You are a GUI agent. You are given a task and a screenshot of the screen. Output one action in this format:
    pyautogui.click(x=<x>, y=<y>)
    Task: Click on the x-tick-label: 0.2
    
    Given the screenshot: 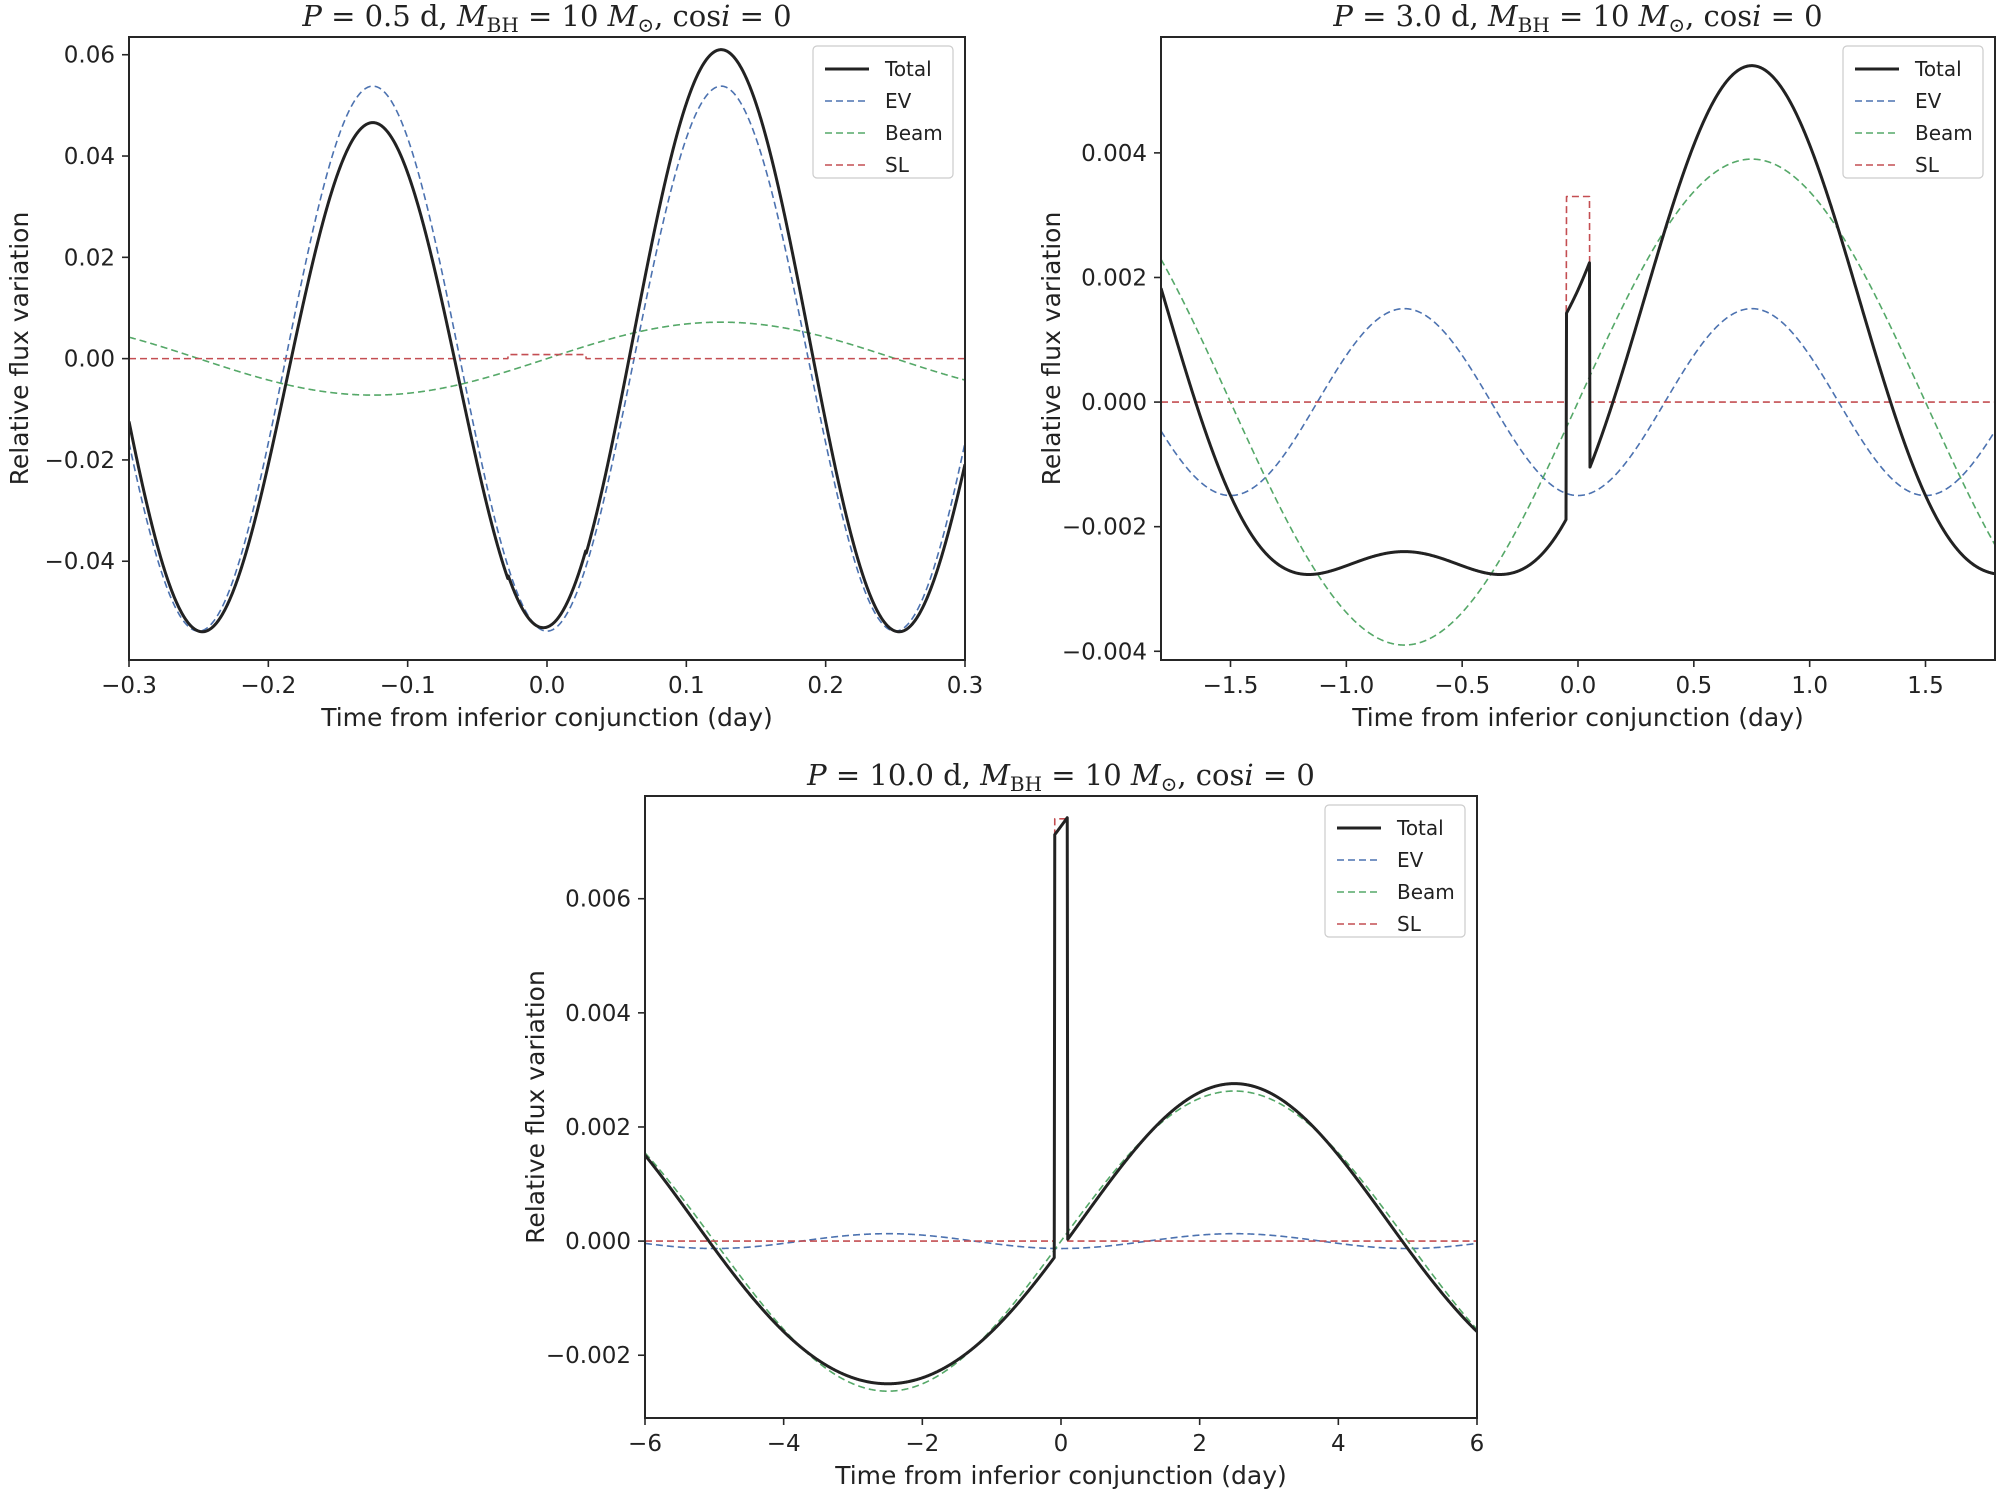 What is the action you would take?
    pyautogui.click(x=825, y=686)
    